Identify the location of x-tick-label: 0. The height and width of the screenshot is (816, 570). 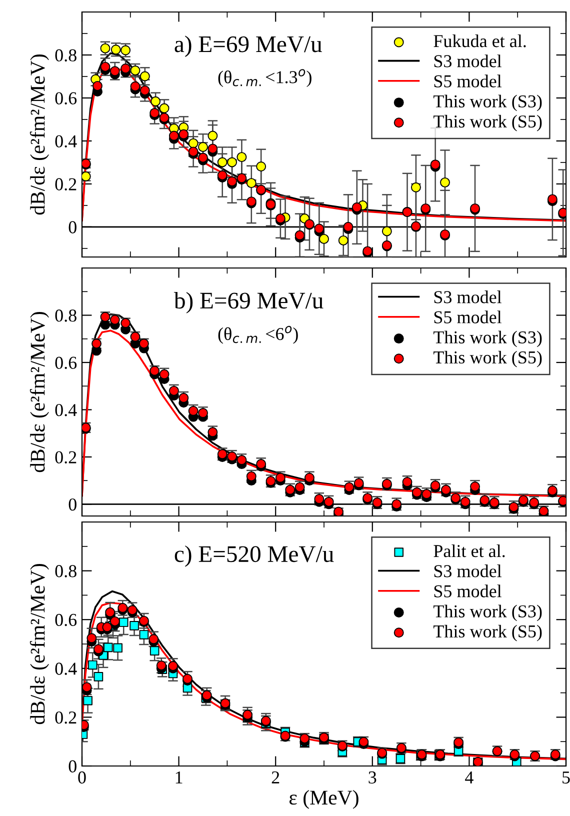
(82, 777).